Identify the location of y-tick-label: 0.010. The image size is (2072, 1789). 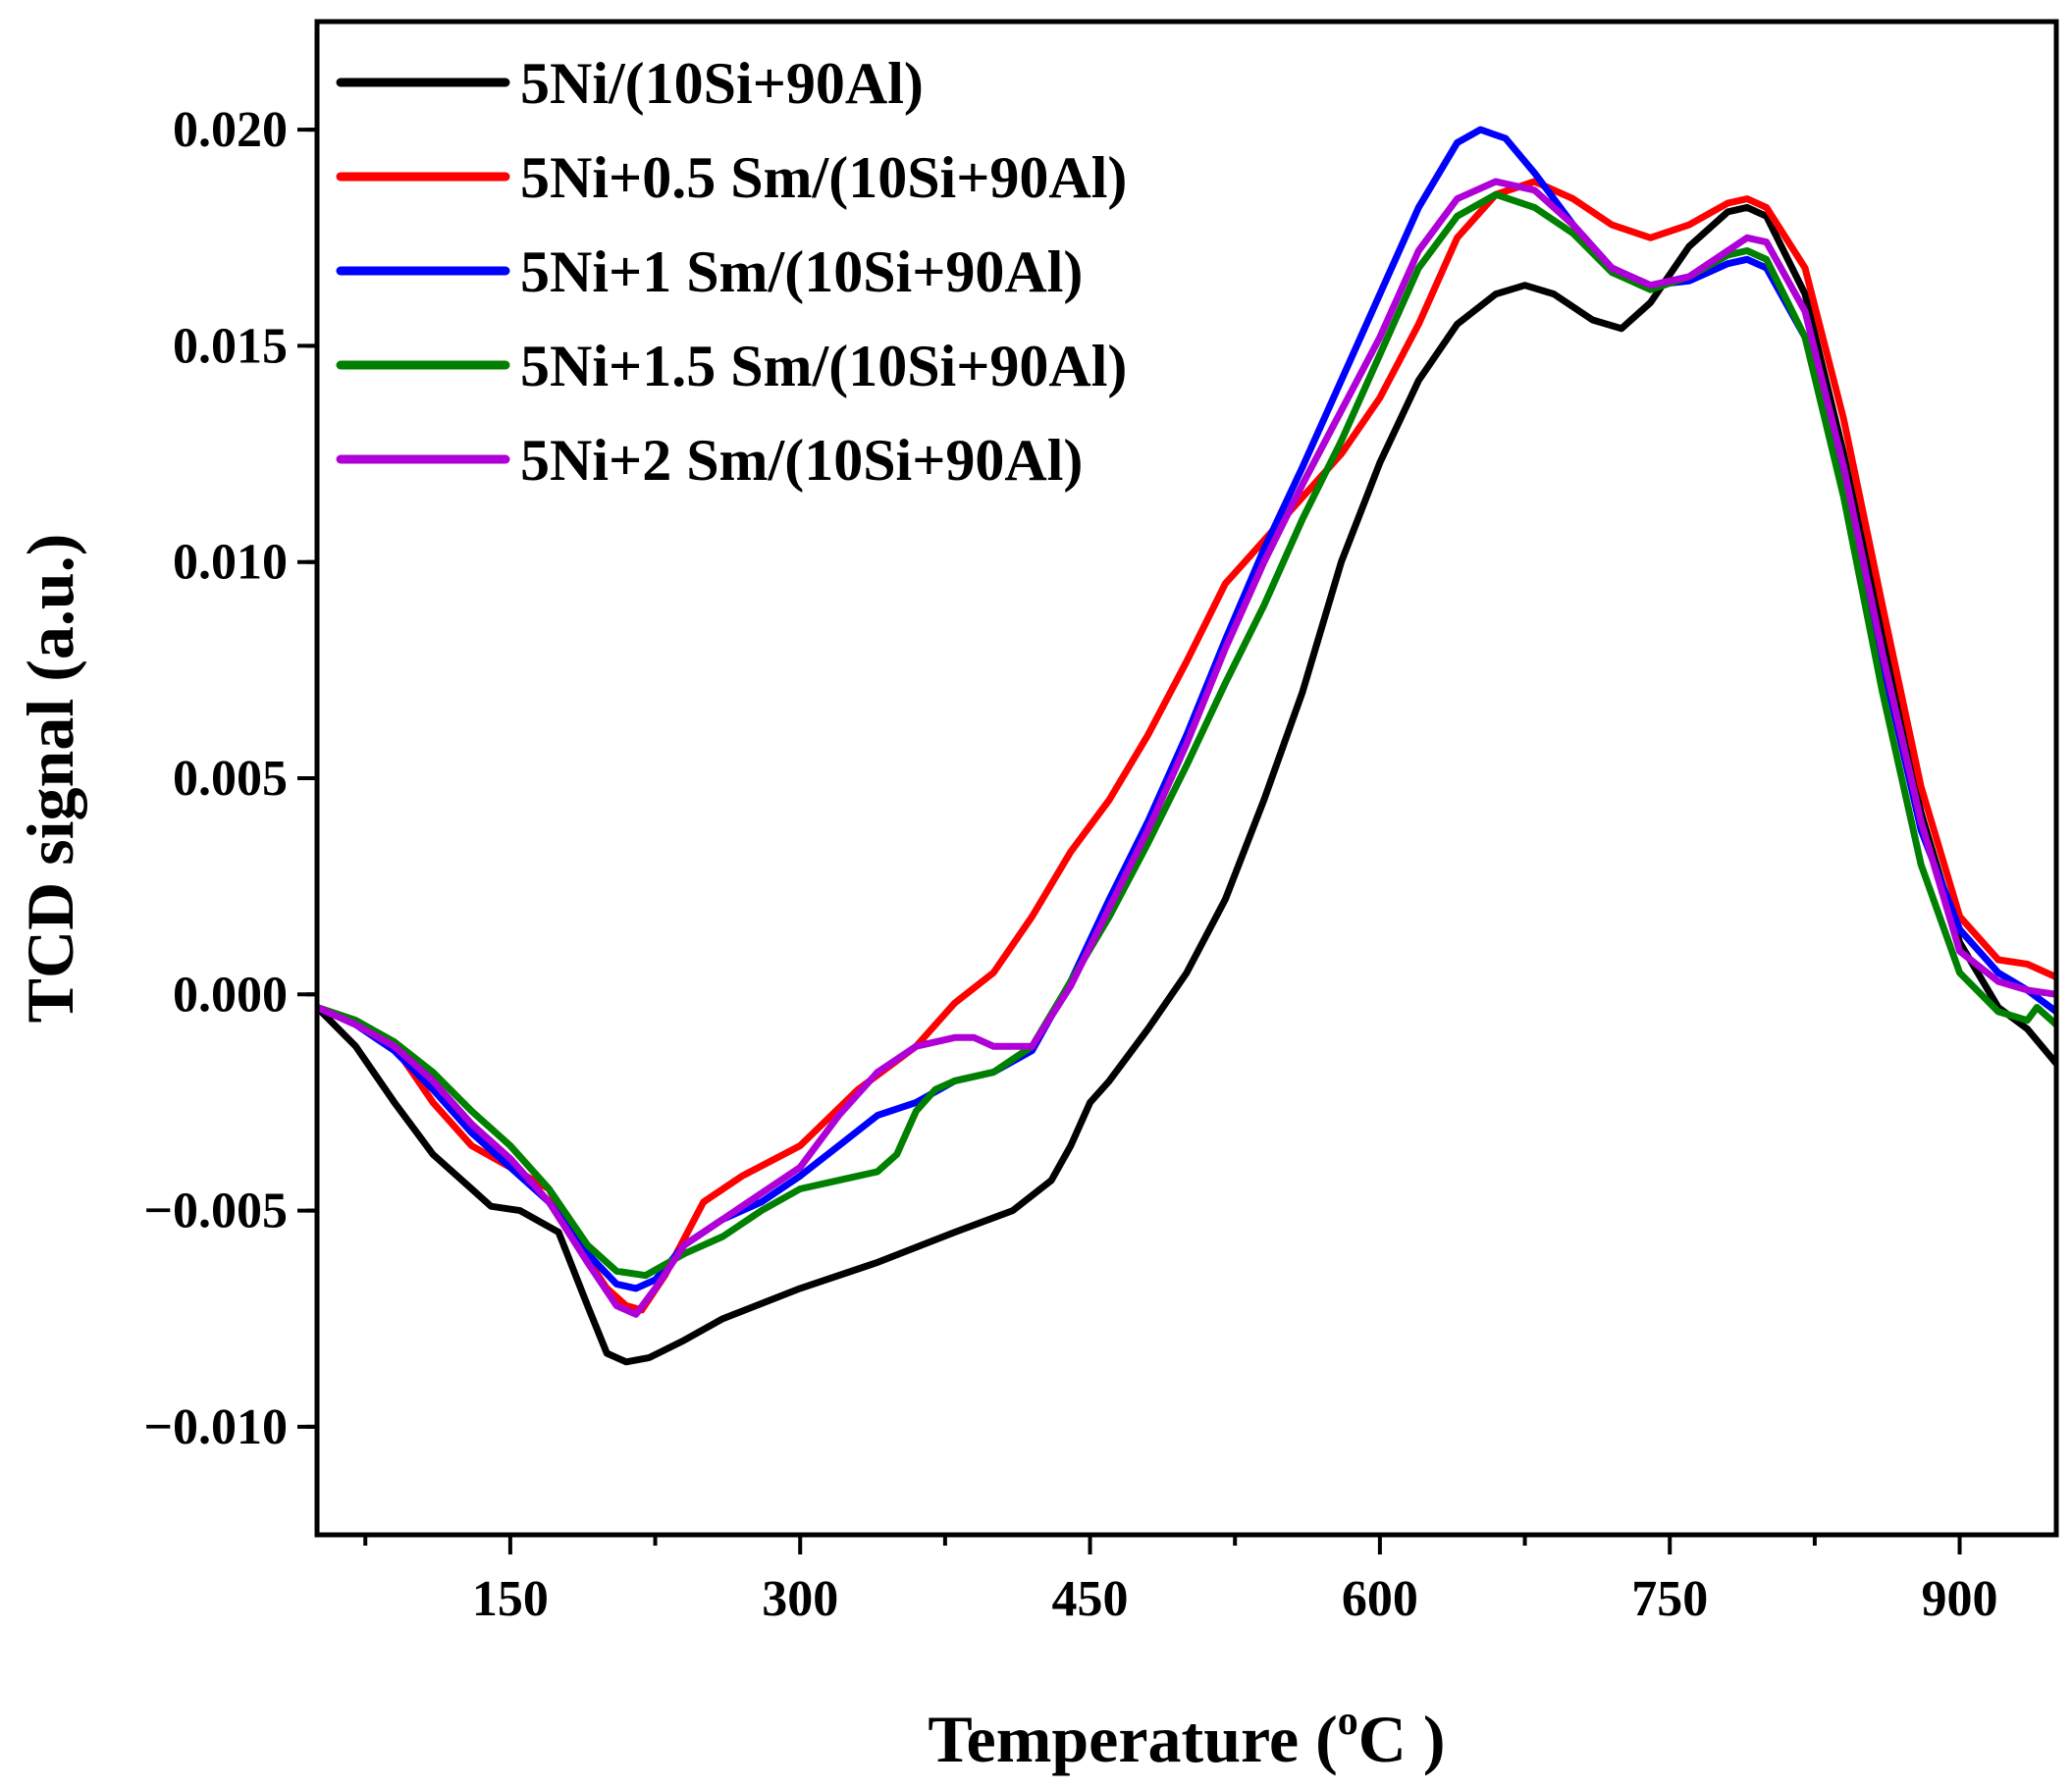
(230, 563).